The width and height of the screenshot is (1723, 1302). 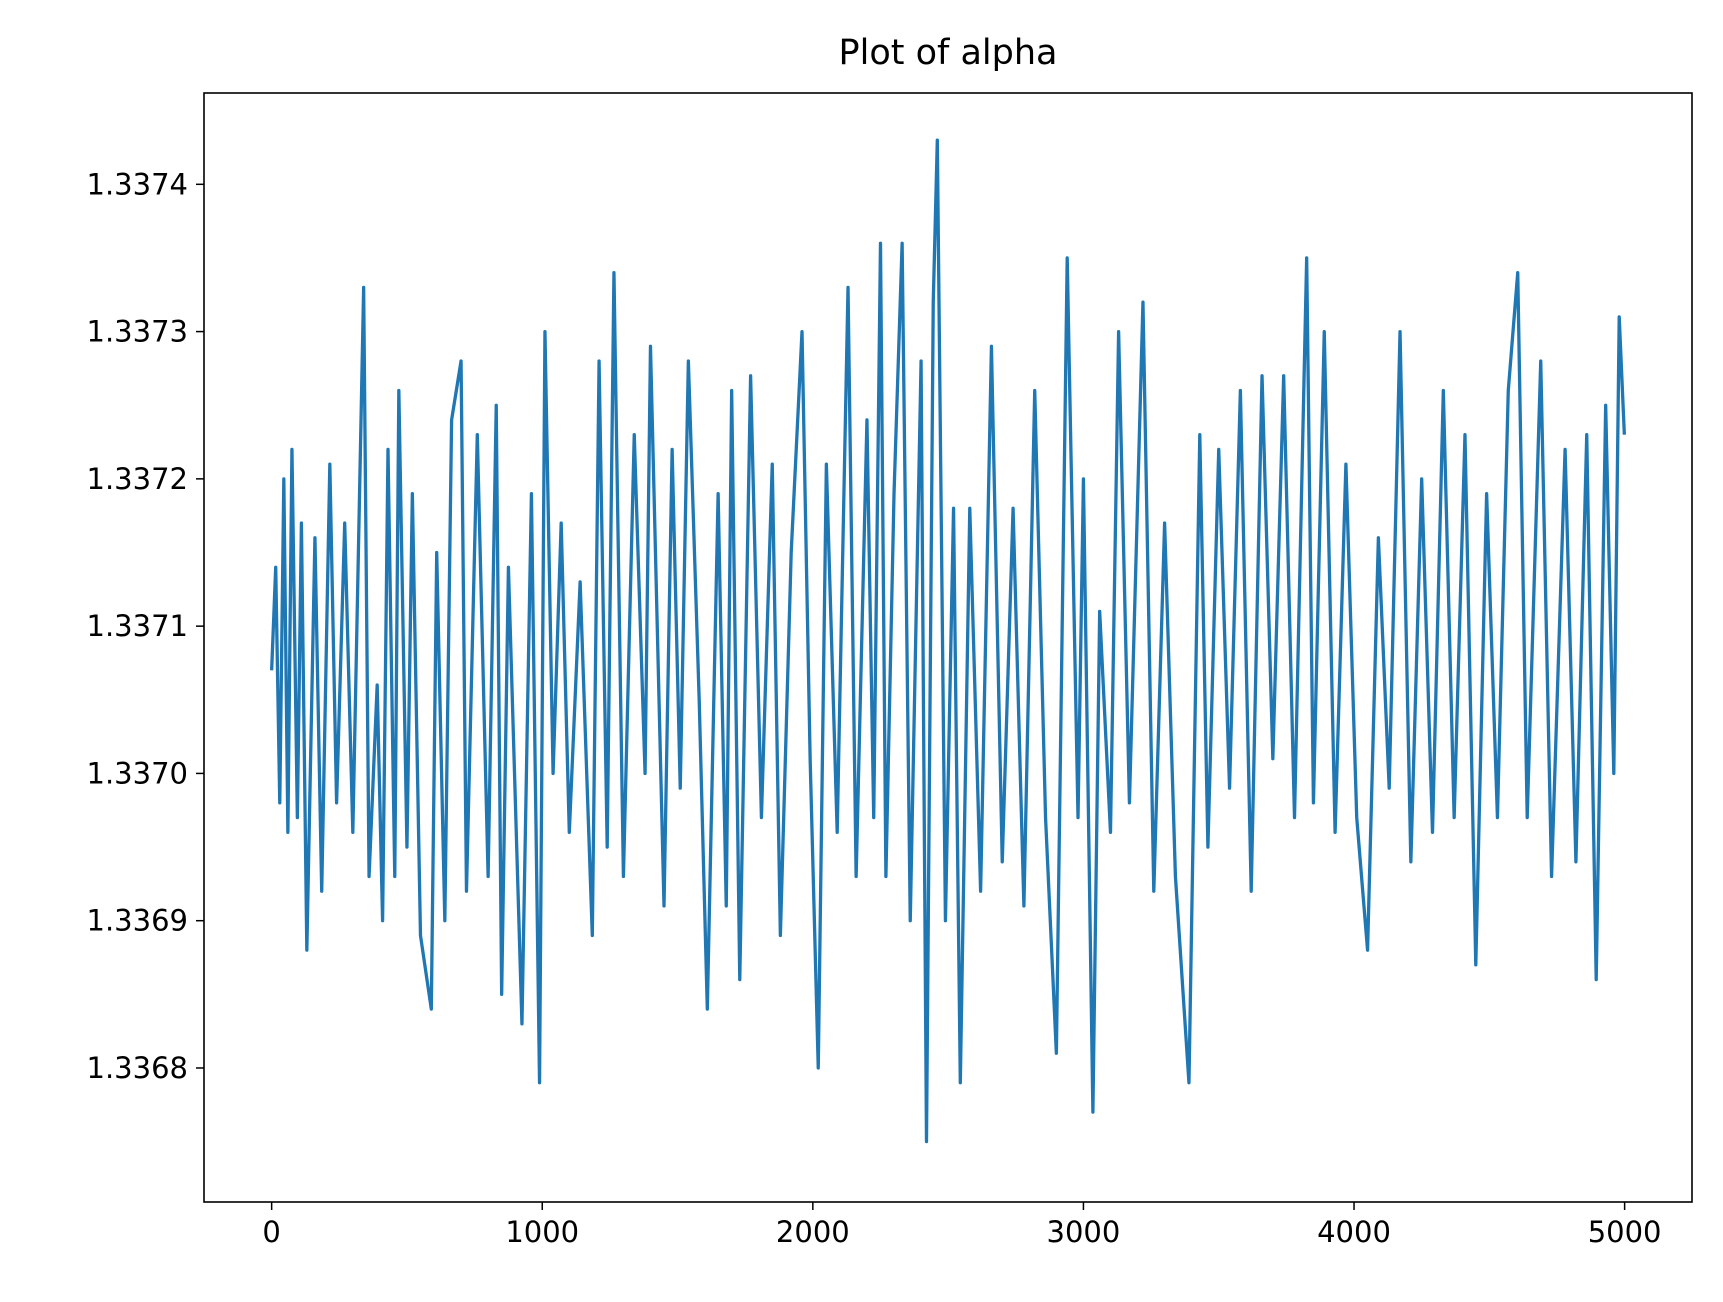 What do you see at coordinates (137, 479) in the screenshot?
I see `y-tick-label: 1.3372` at bounding box center [137, 479].